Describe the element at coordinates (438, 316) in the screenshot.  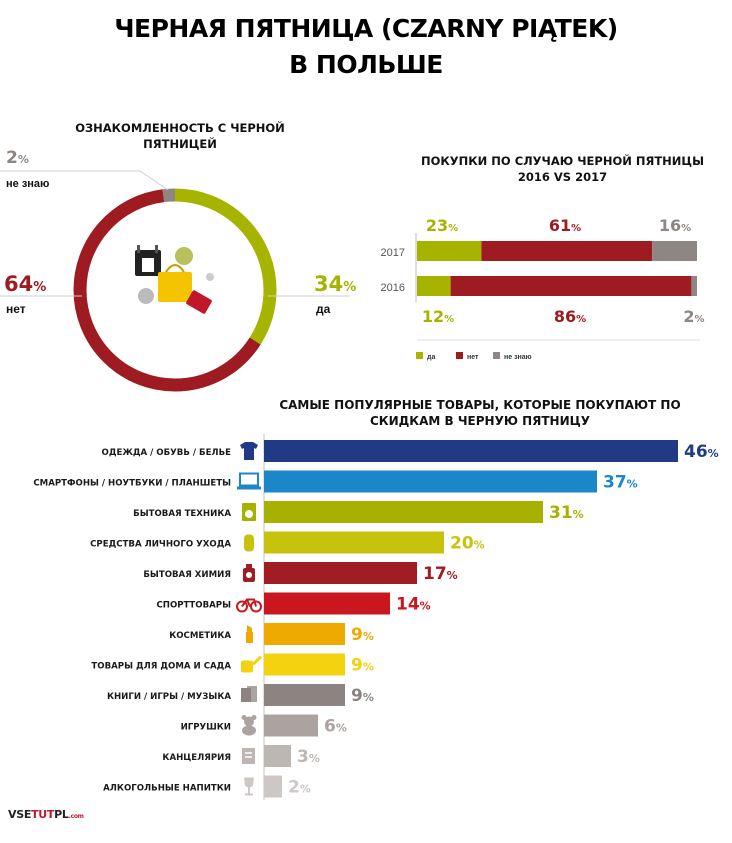
I see `stacked-value-2016-0: 12%` at that location.